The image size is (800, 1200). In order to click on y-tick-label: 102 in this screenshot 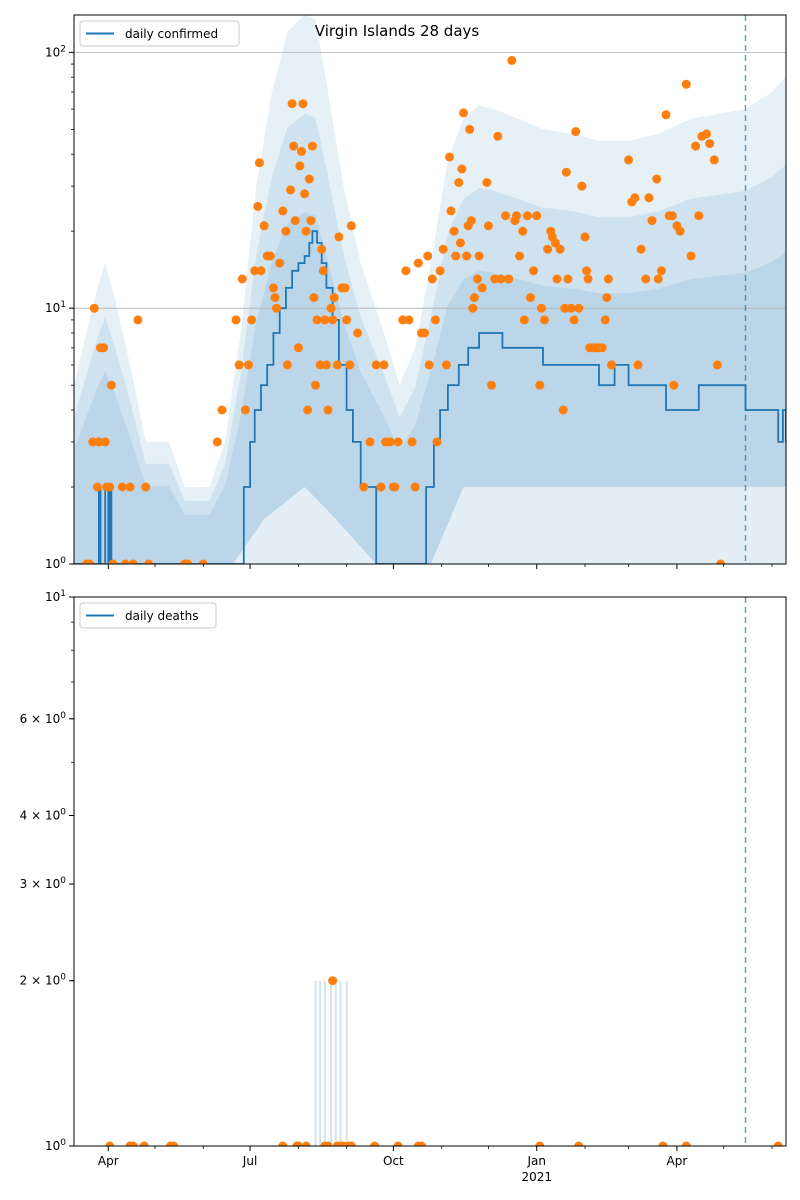, I will do `click(55, 51)`.